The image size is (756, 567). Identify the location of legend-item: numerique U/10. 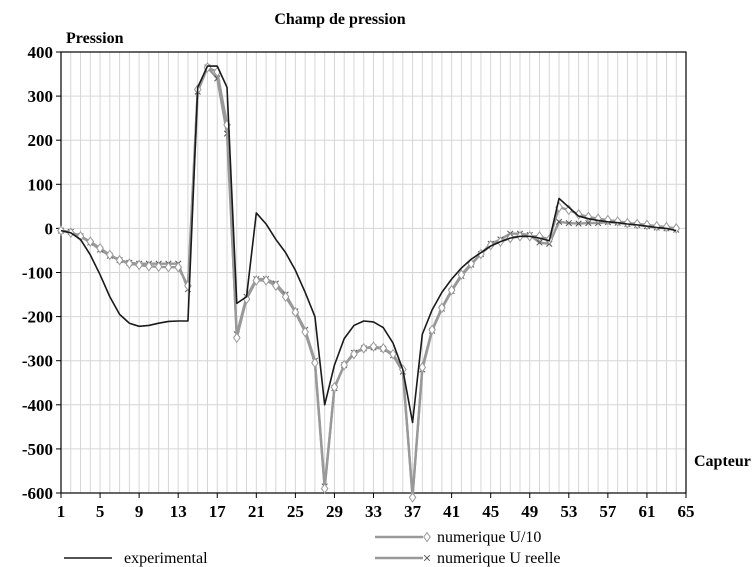
(458, 537).